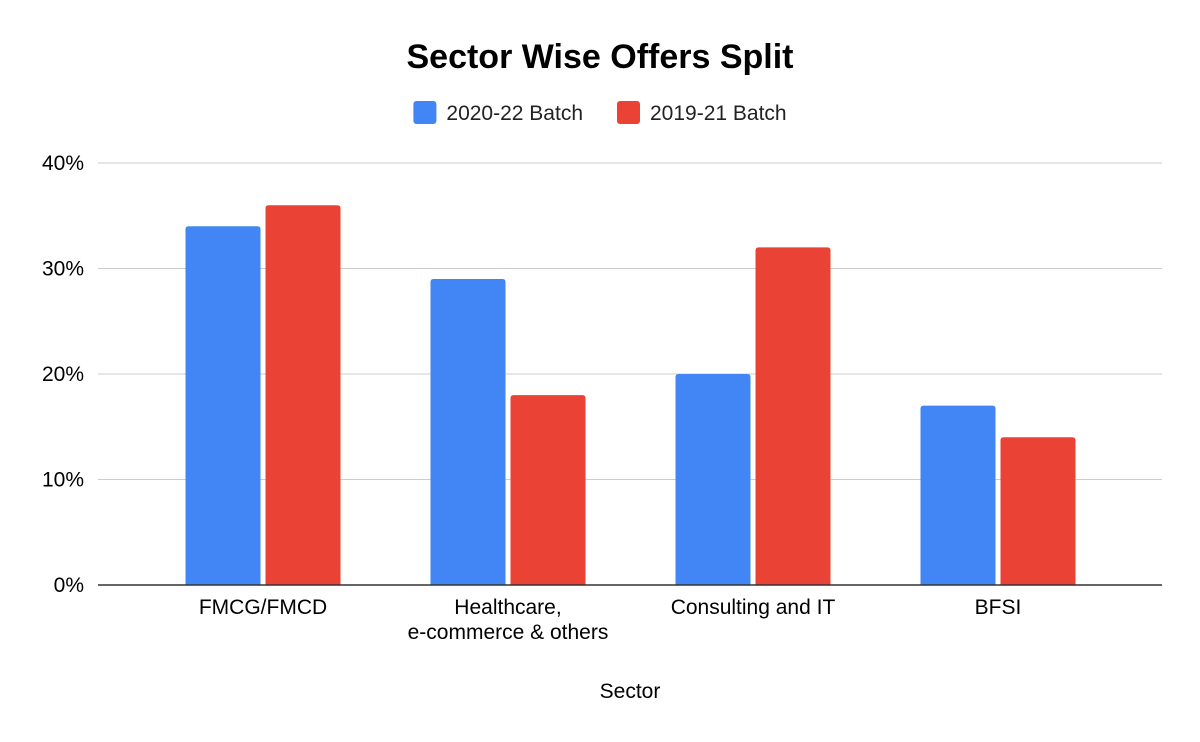 The height and width of the screenshot is (742, 1200). Describe the element at coordinates (630, 691) in the screenshot. I see `x-axis-title: Sector` at that location.